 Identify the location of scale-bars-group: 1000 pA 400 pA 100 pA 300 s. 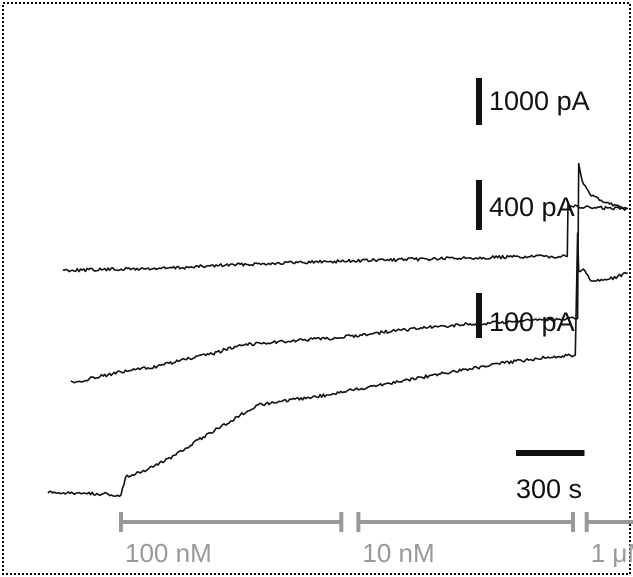
(533, 291).